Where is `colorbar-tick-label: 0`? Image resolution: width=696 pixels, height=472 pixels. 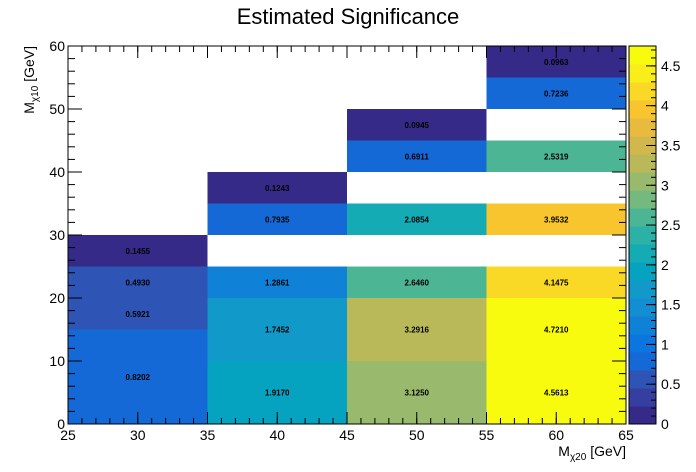 colorbar-tick-label: 0 is located at coordinates (665, 424).